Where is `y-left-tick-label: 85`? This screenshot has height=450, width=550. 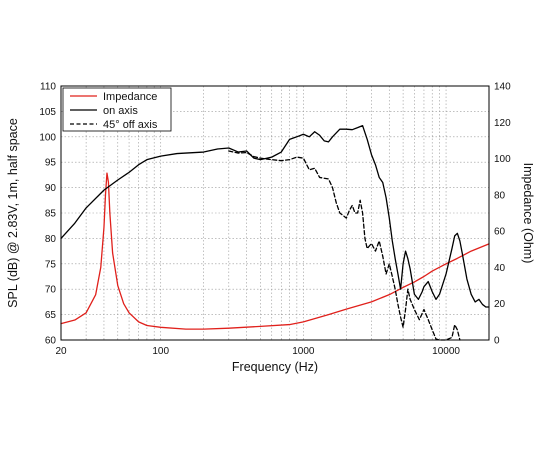
y-left-tick-label: 85 is located at coordinates (51, 214).